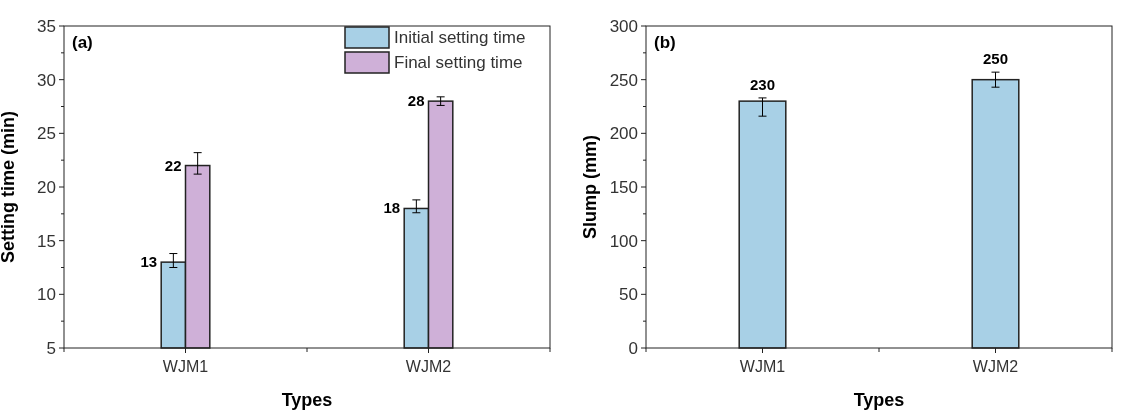  I want to click on data-label: 13, so click(149, 262).